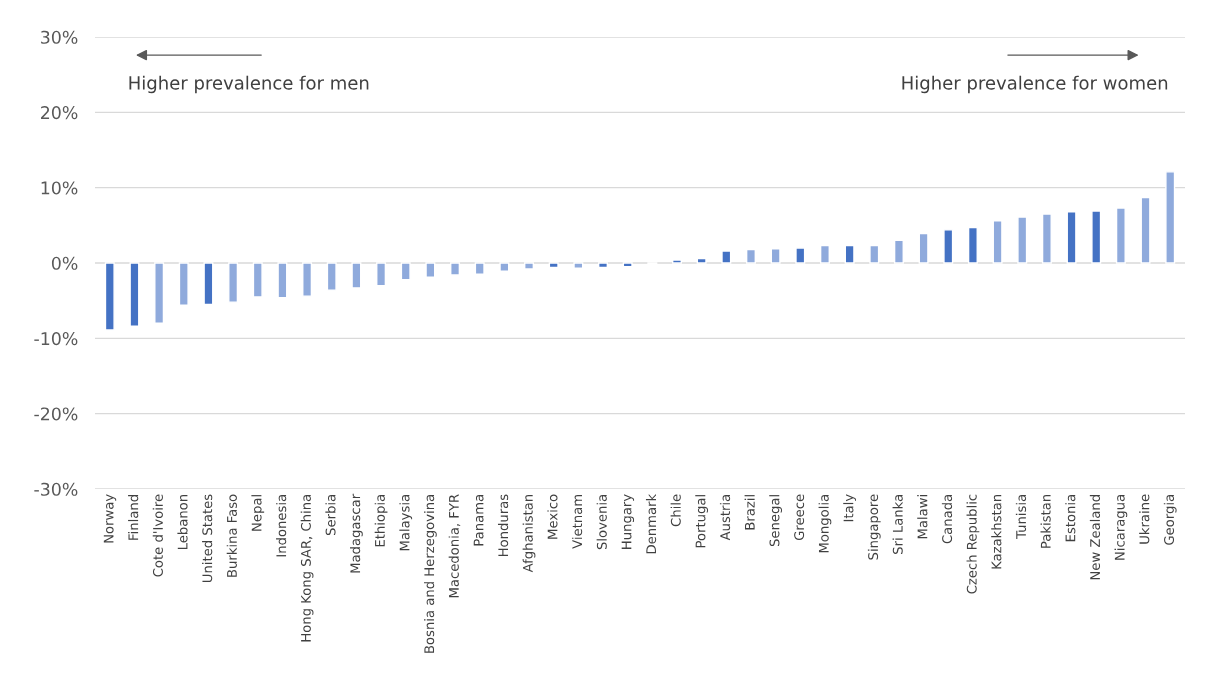  I want to click on y-tick-label: -10%, so click(56, 339).